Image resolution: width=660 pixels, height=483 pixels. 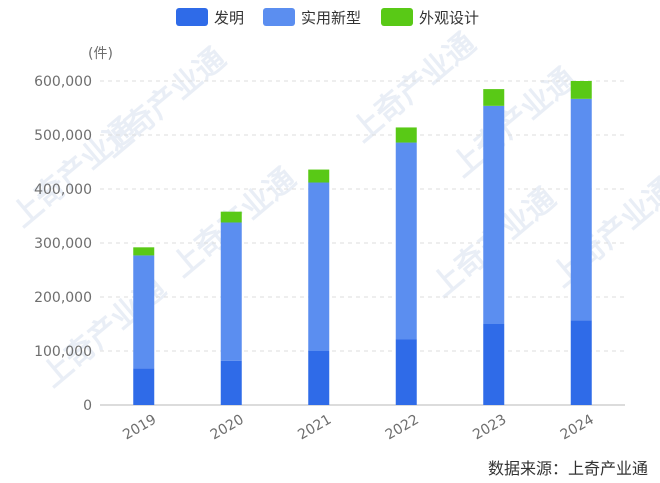 I want to click on y-tick-label: 300,000, so click(x=63, y=244).